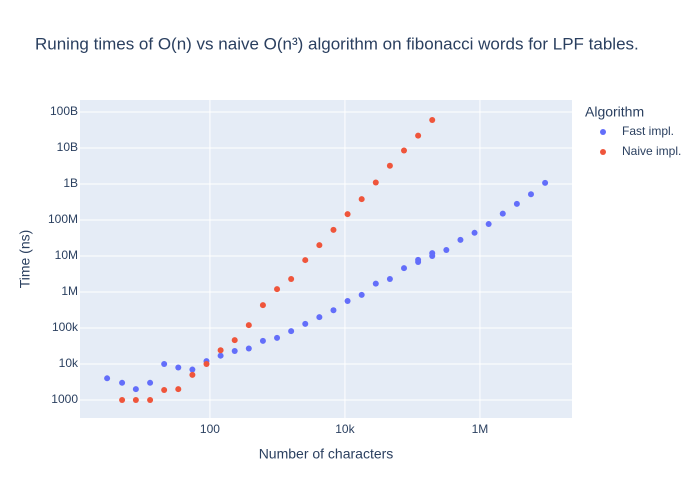 Image resolution: width=700 pixels, height=500 pixels. I want to click on y-tick-label: 100k, so click(65, 327).